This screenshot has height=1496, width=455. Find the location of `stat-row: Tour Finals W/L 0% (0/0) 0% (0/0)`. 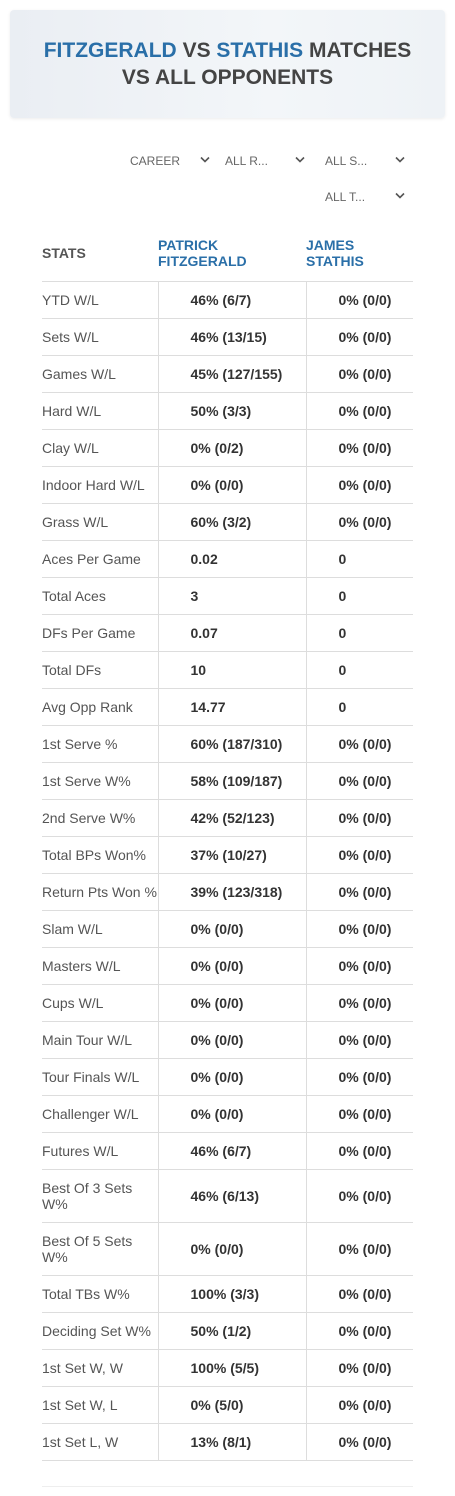

stat-row: Tour Finals W/L 0% (0/0) 0% (0/0) is located at coordinates (227, 1077).